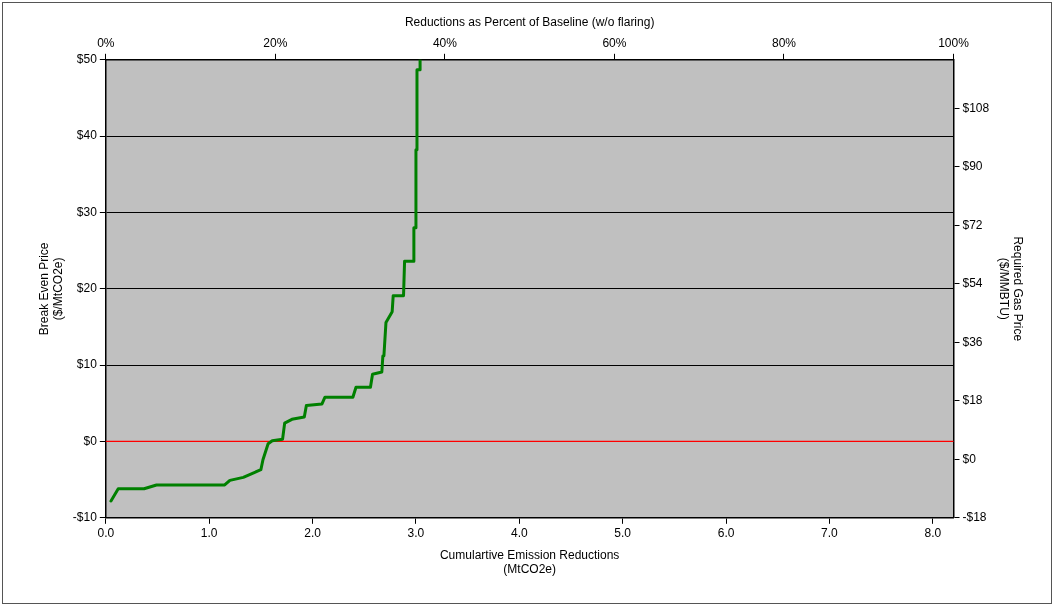 This screenshot has height=606, width=1056. What do you see at coordinates (87, 211) in the screenshot?
I see `y-tick-label: $30` at bounding box center [87, 211].